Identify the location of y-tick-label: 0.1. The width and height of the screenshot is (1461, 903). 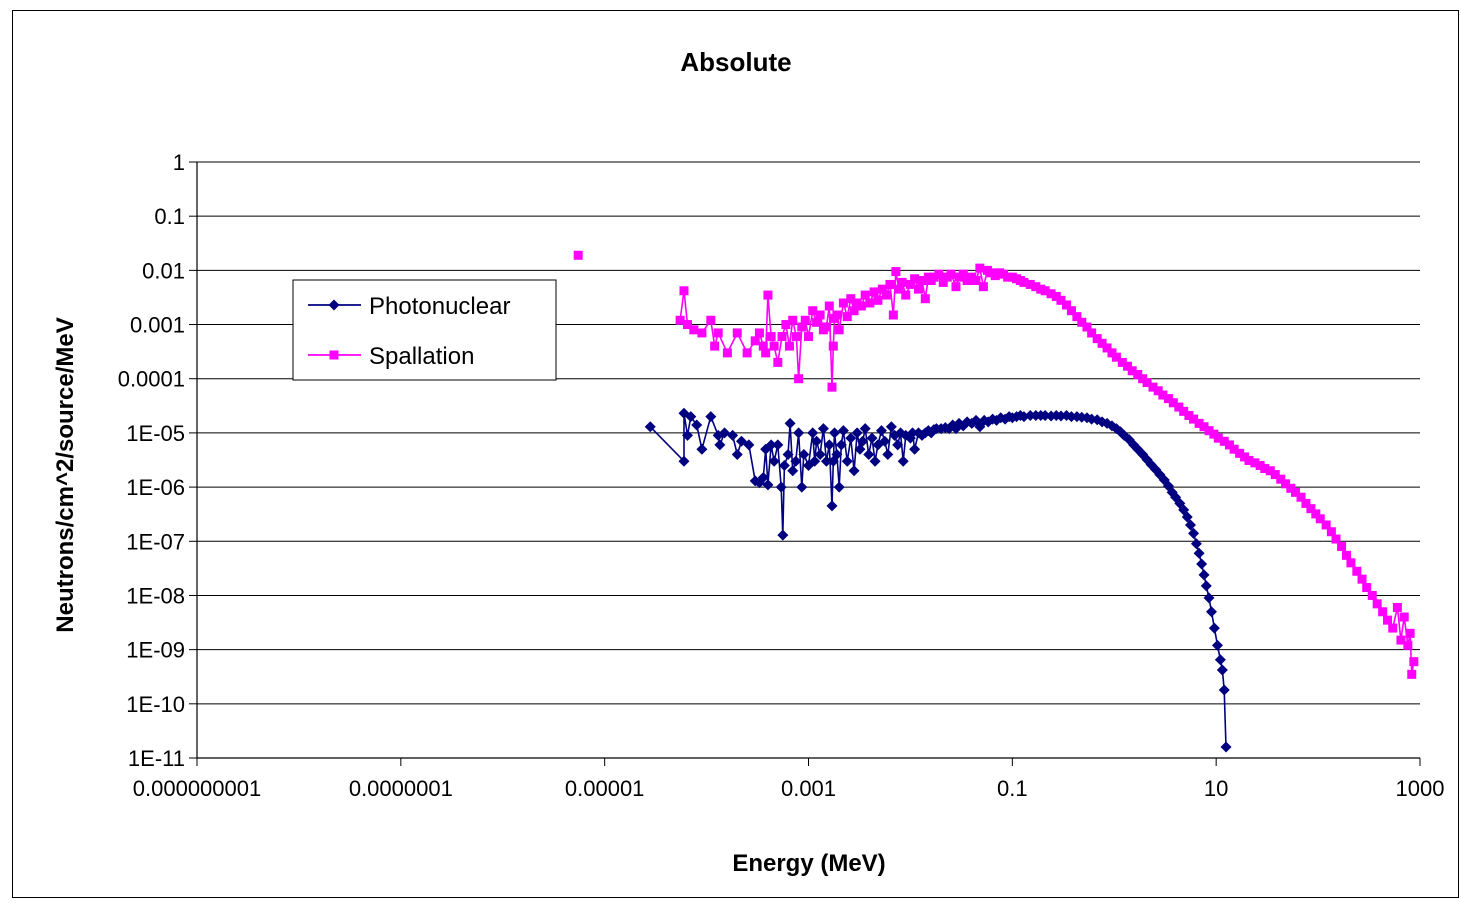
(169, 216).